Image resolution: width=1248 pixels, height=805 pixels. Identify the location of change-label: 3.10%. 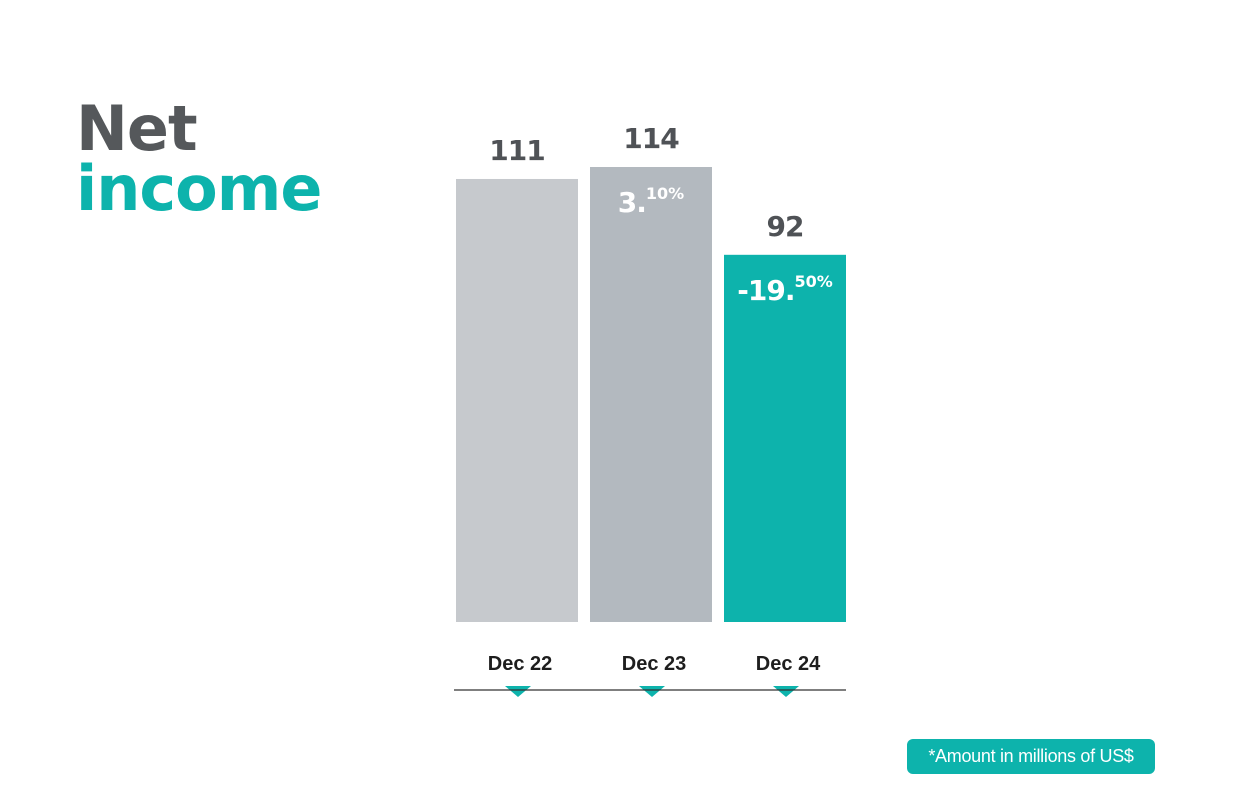
(651, 201).